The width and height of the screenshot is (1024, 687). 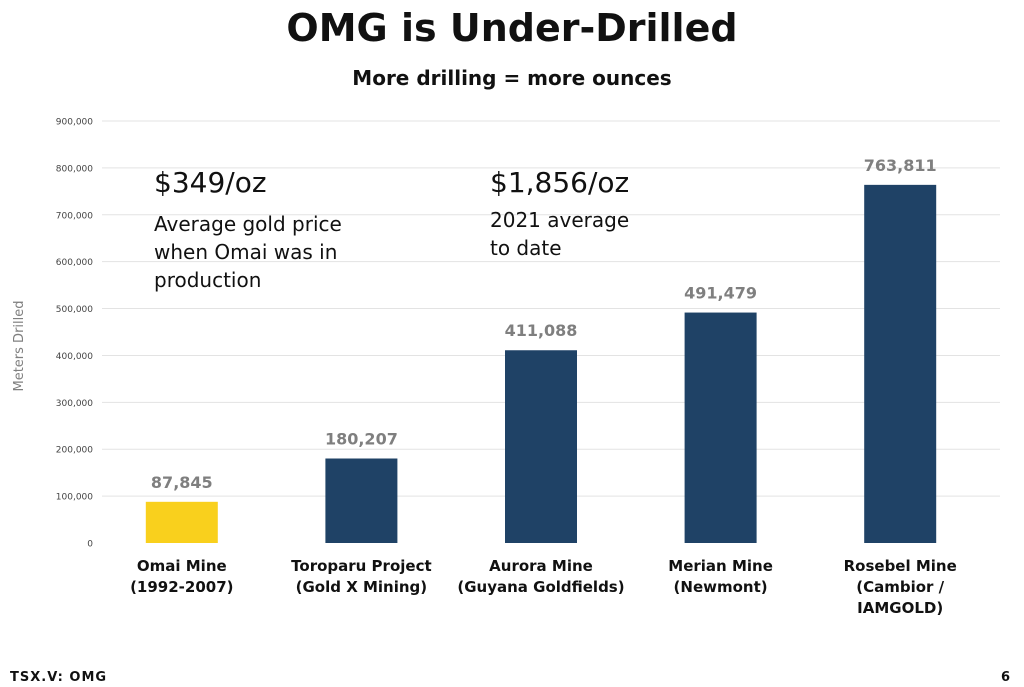 I want to click on x-tick-label: (1992-2007), so click(x=181, y=587).